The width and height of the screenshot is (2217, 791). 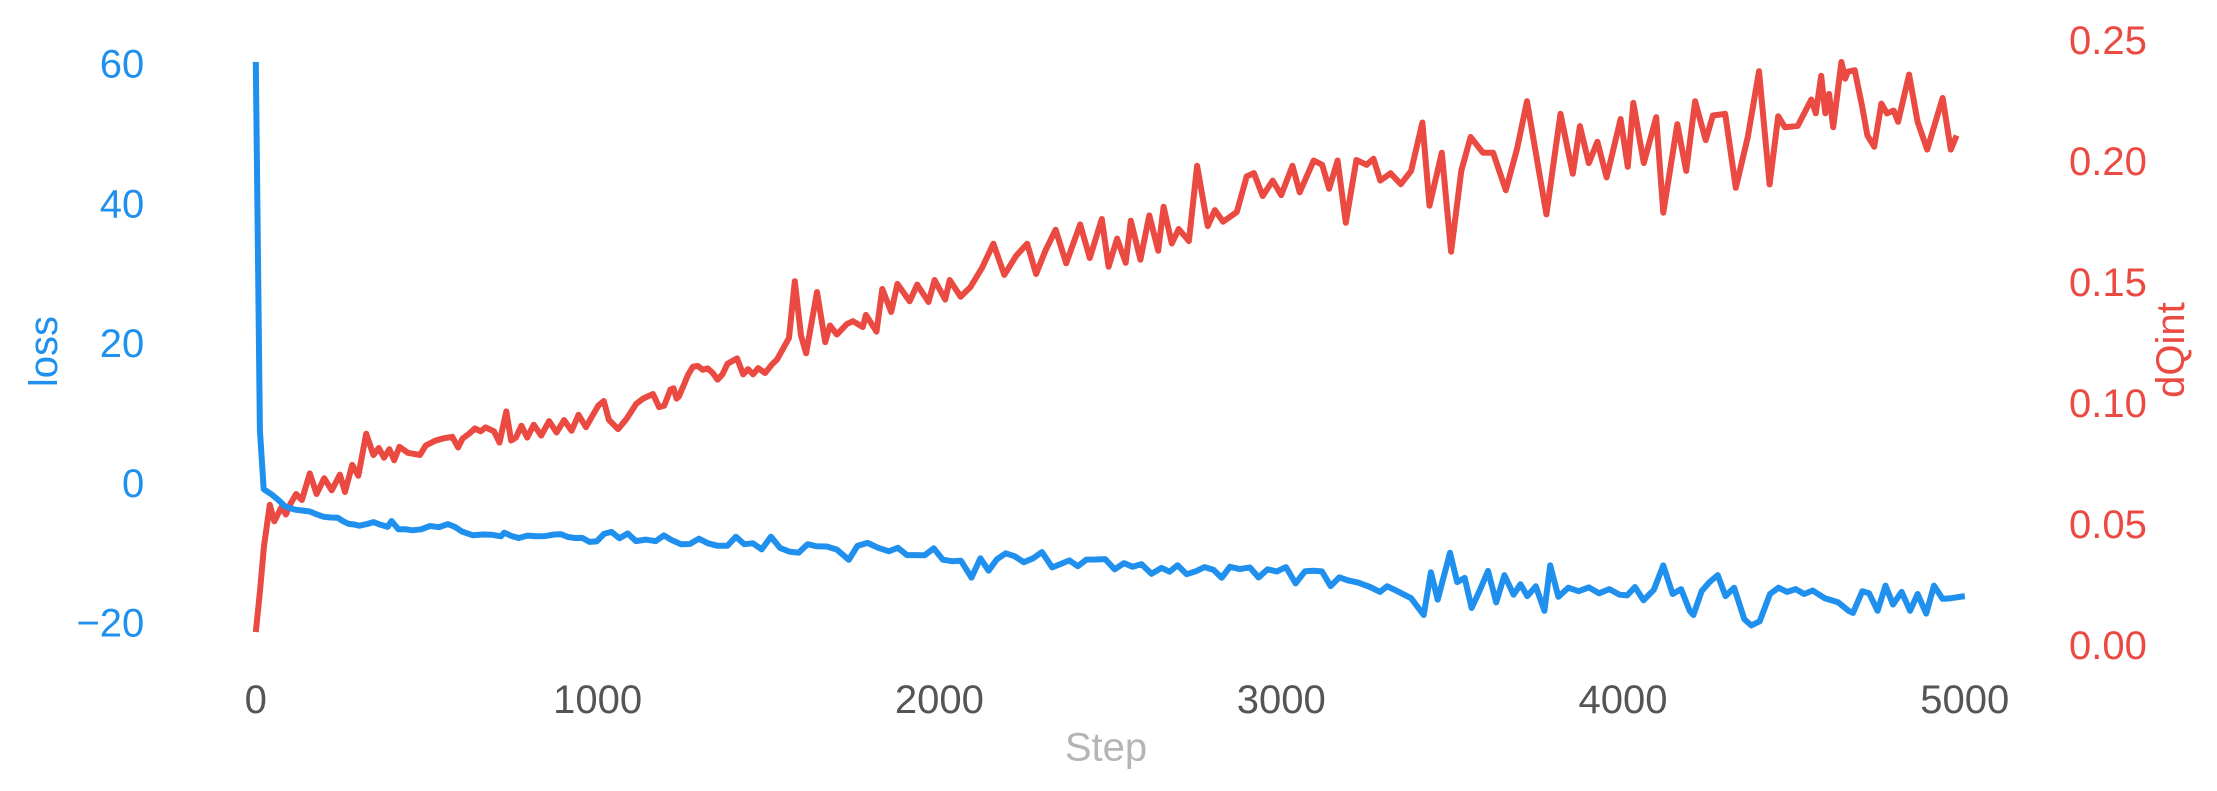 What do you see at coordinates (1964, 700) in the screenshot?
I see `svg-text: 5000` at bounding box center [1964, 700].